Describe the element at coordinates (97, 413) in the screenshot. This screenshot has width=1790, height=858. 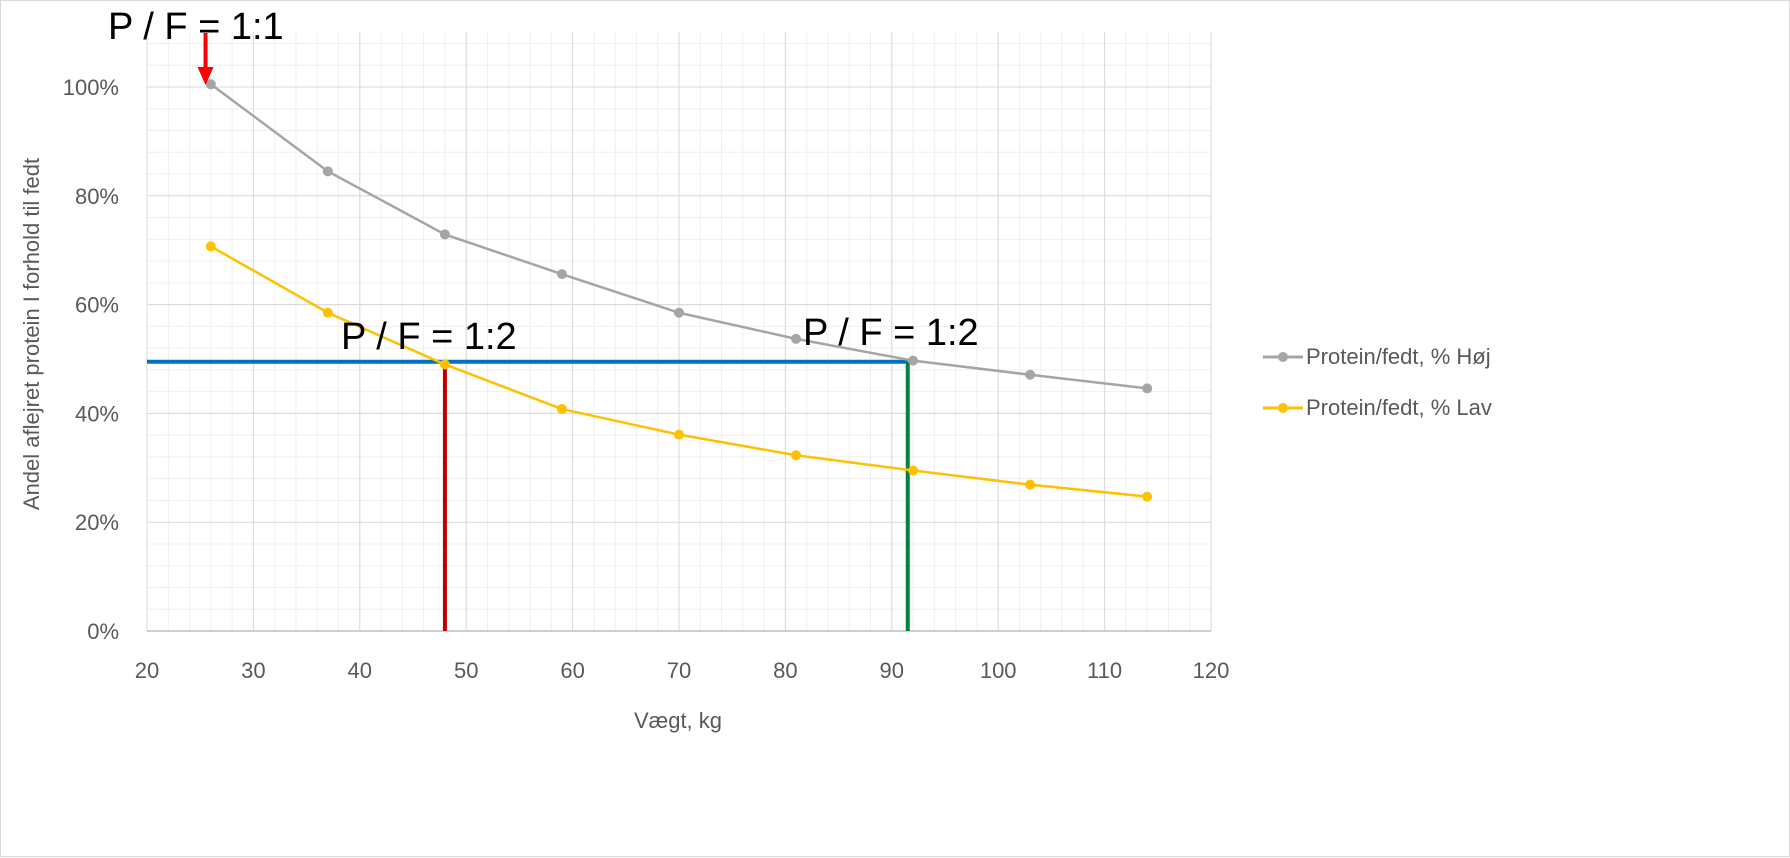
I see `y-tick-label: 40%` at that location.